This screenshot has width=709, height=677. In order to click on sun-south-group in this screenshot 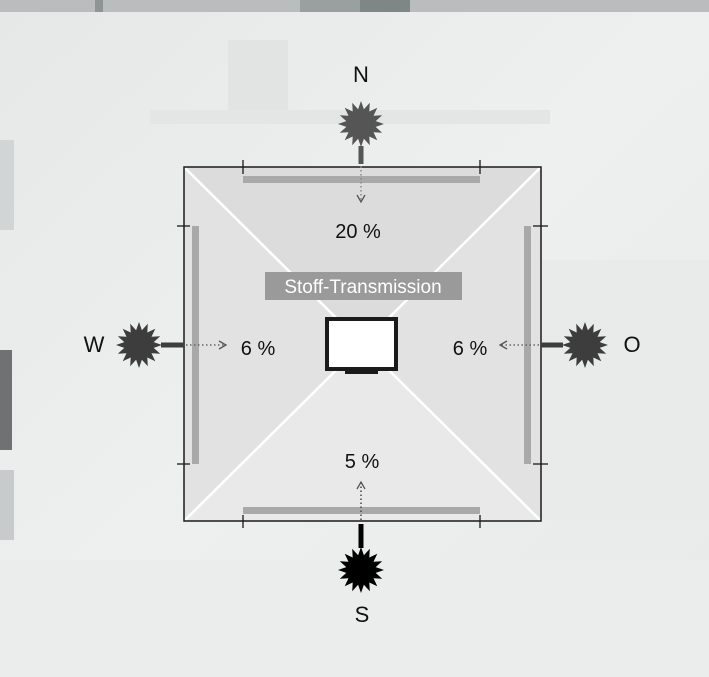, I will do `click(361, 536)`.